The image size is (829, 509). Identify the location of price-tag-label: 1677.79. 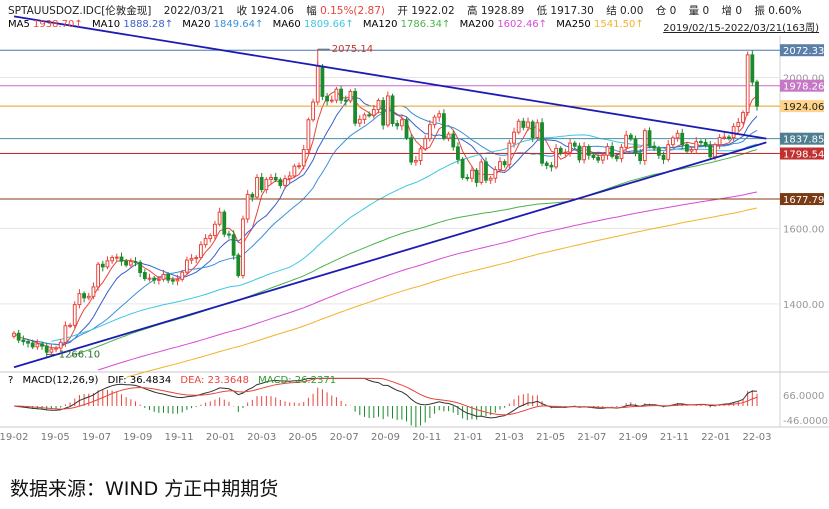
(803, 200).